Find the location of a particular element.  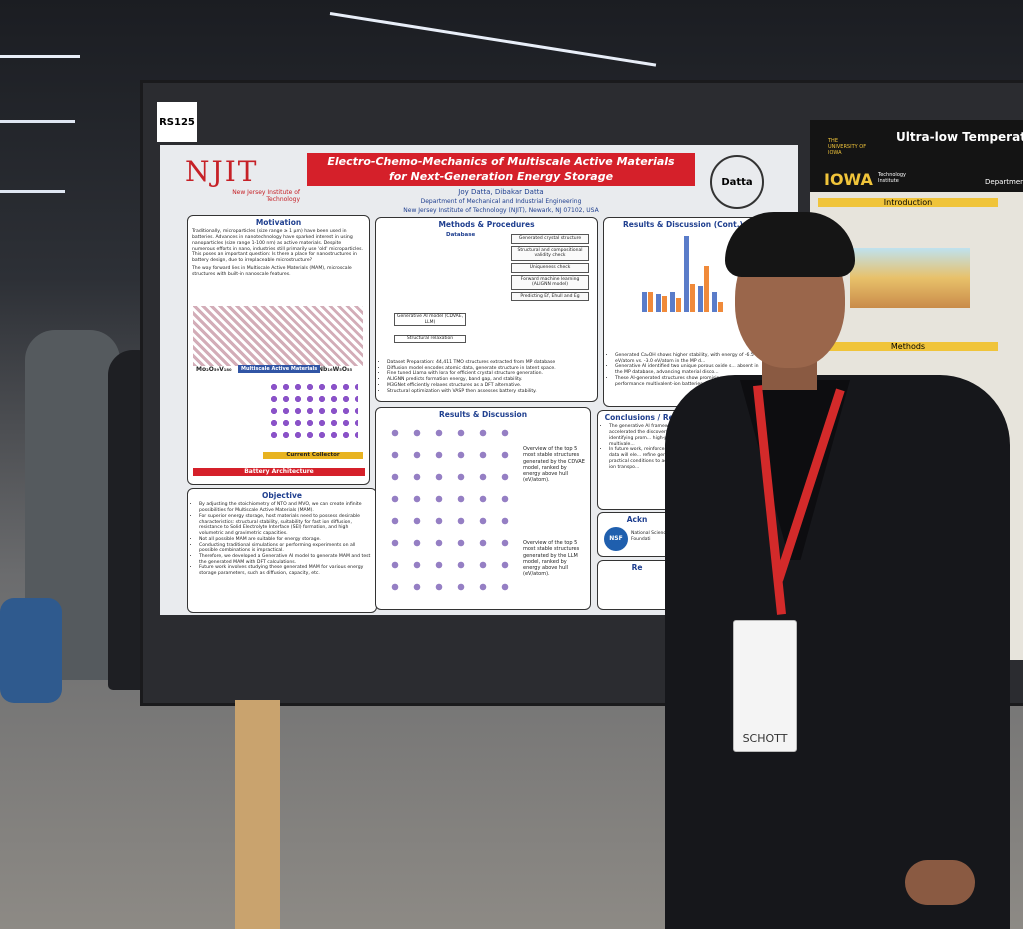

mam-label: Multiscale Active Materials is located at coordinates (279, 369).